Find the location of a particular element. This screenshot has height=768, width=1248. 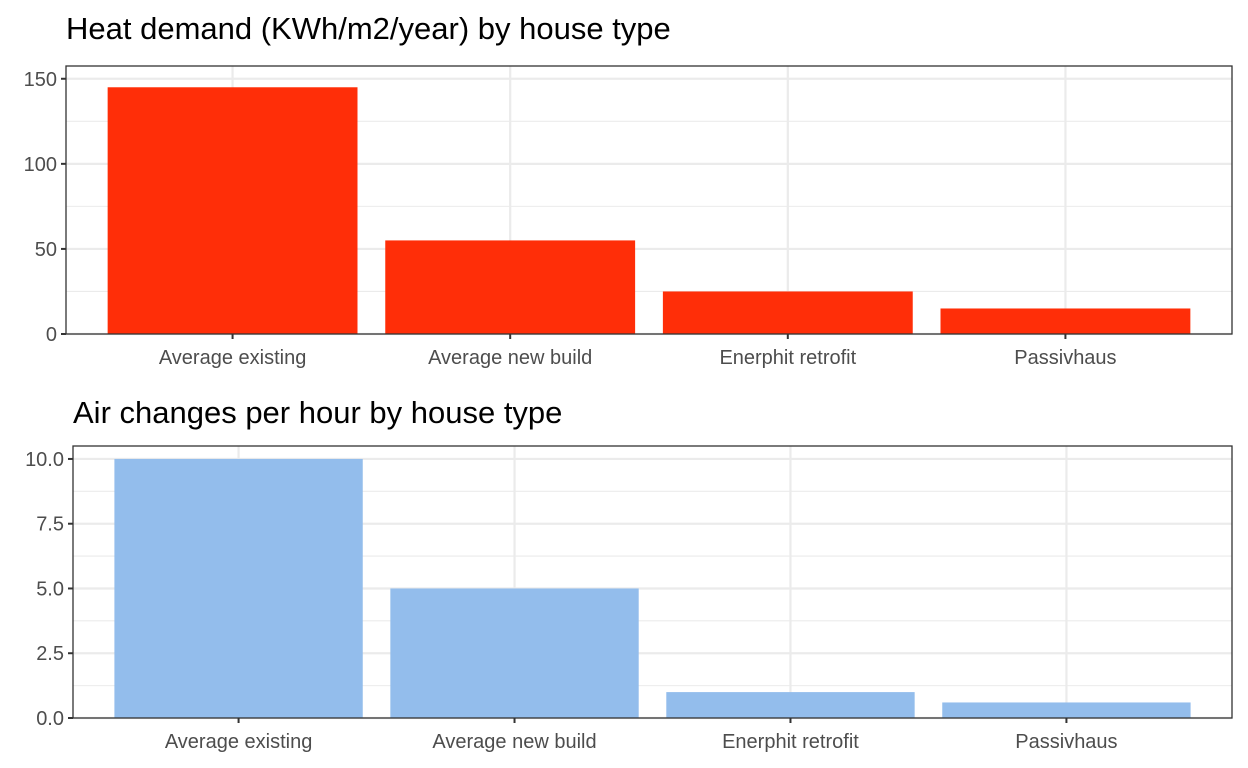

heat-demand-bar-enerphit-retrofit is located at coordinates (787, 312).